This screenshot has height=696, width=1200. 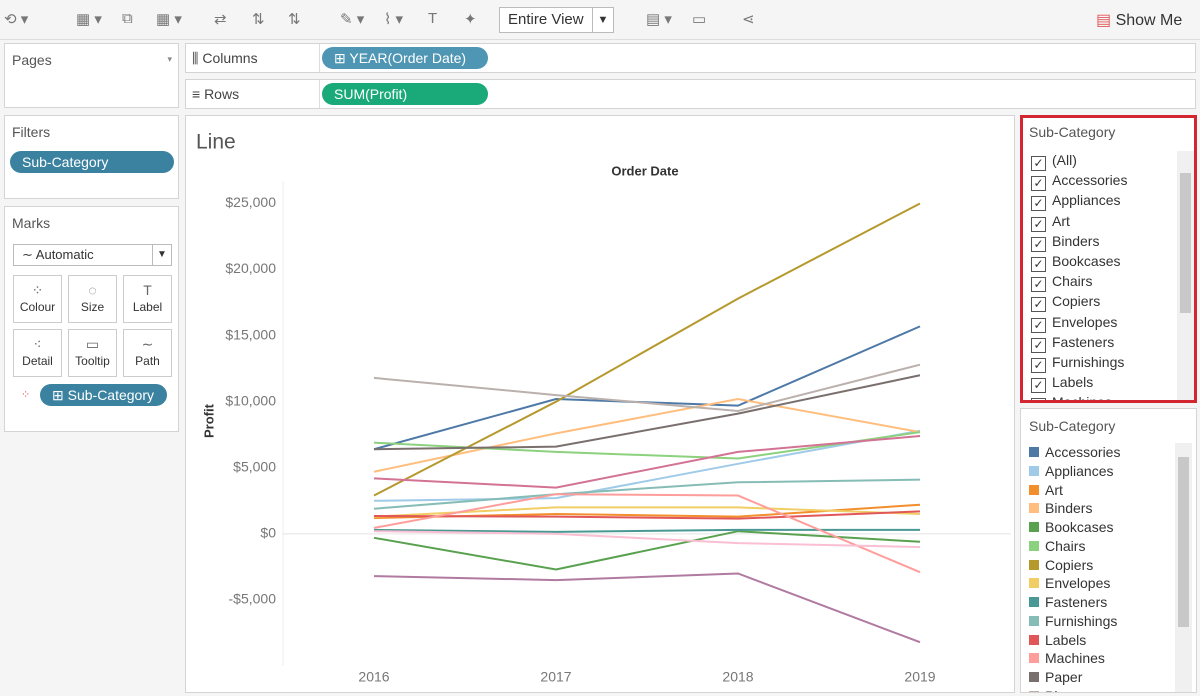 I want to click on legend-item: Machines, so click(x=1067, y=659).